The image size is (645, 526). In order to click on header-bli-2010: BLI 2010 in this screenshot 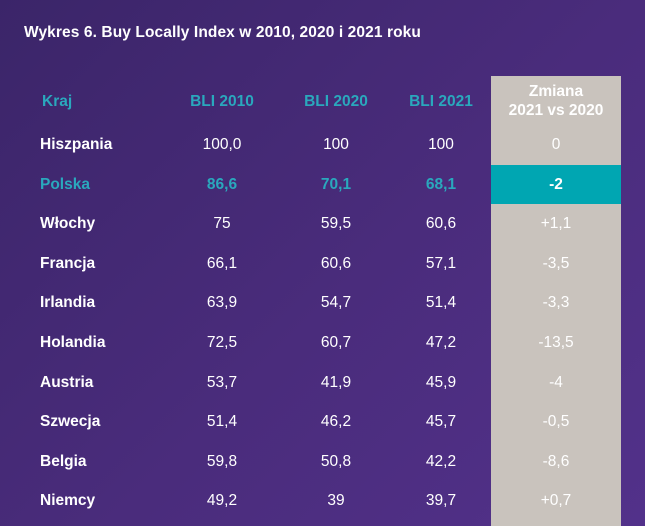, I will do `click(222, 101)`.